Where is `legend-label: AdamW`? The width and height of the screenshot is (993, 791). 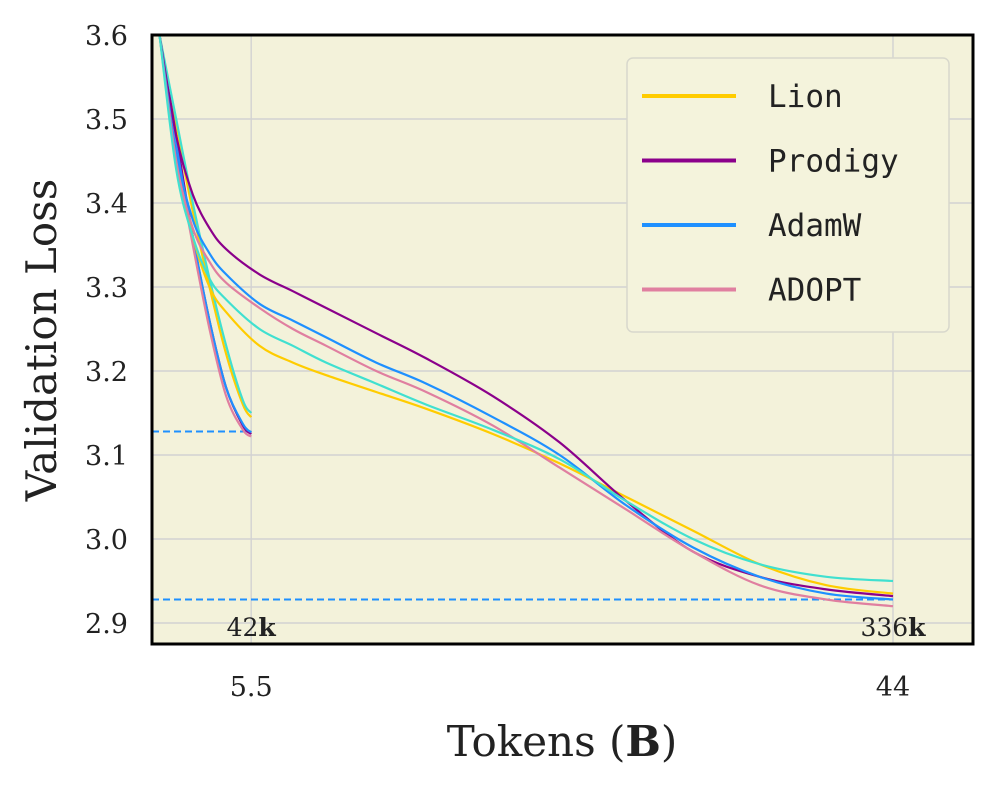
legend-label: AdamW is located at coordinates (815, 226).